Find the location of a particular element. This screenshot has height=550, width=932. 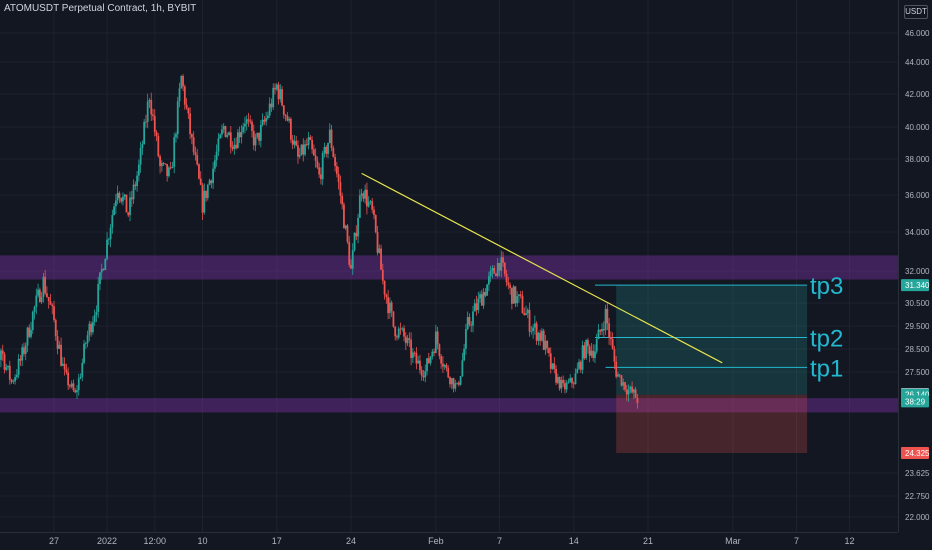

y-tick-label: 36.000 is located at coordinates (917, 195).